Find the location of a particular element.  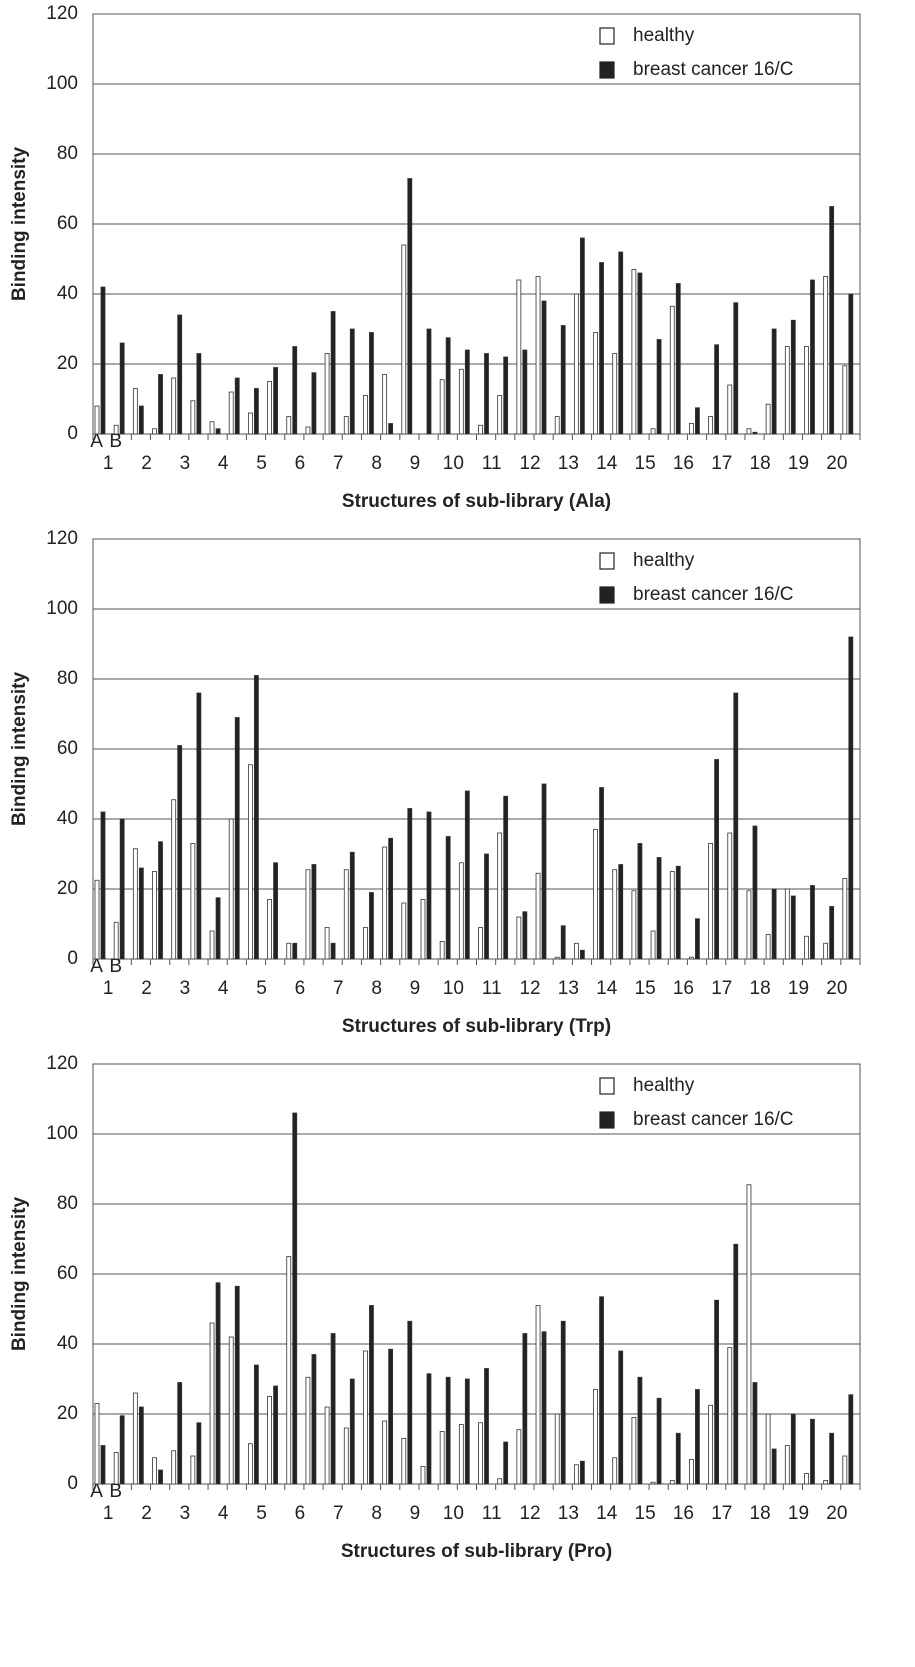

y-tick-label: 0 is located at coordinates (72, 958).